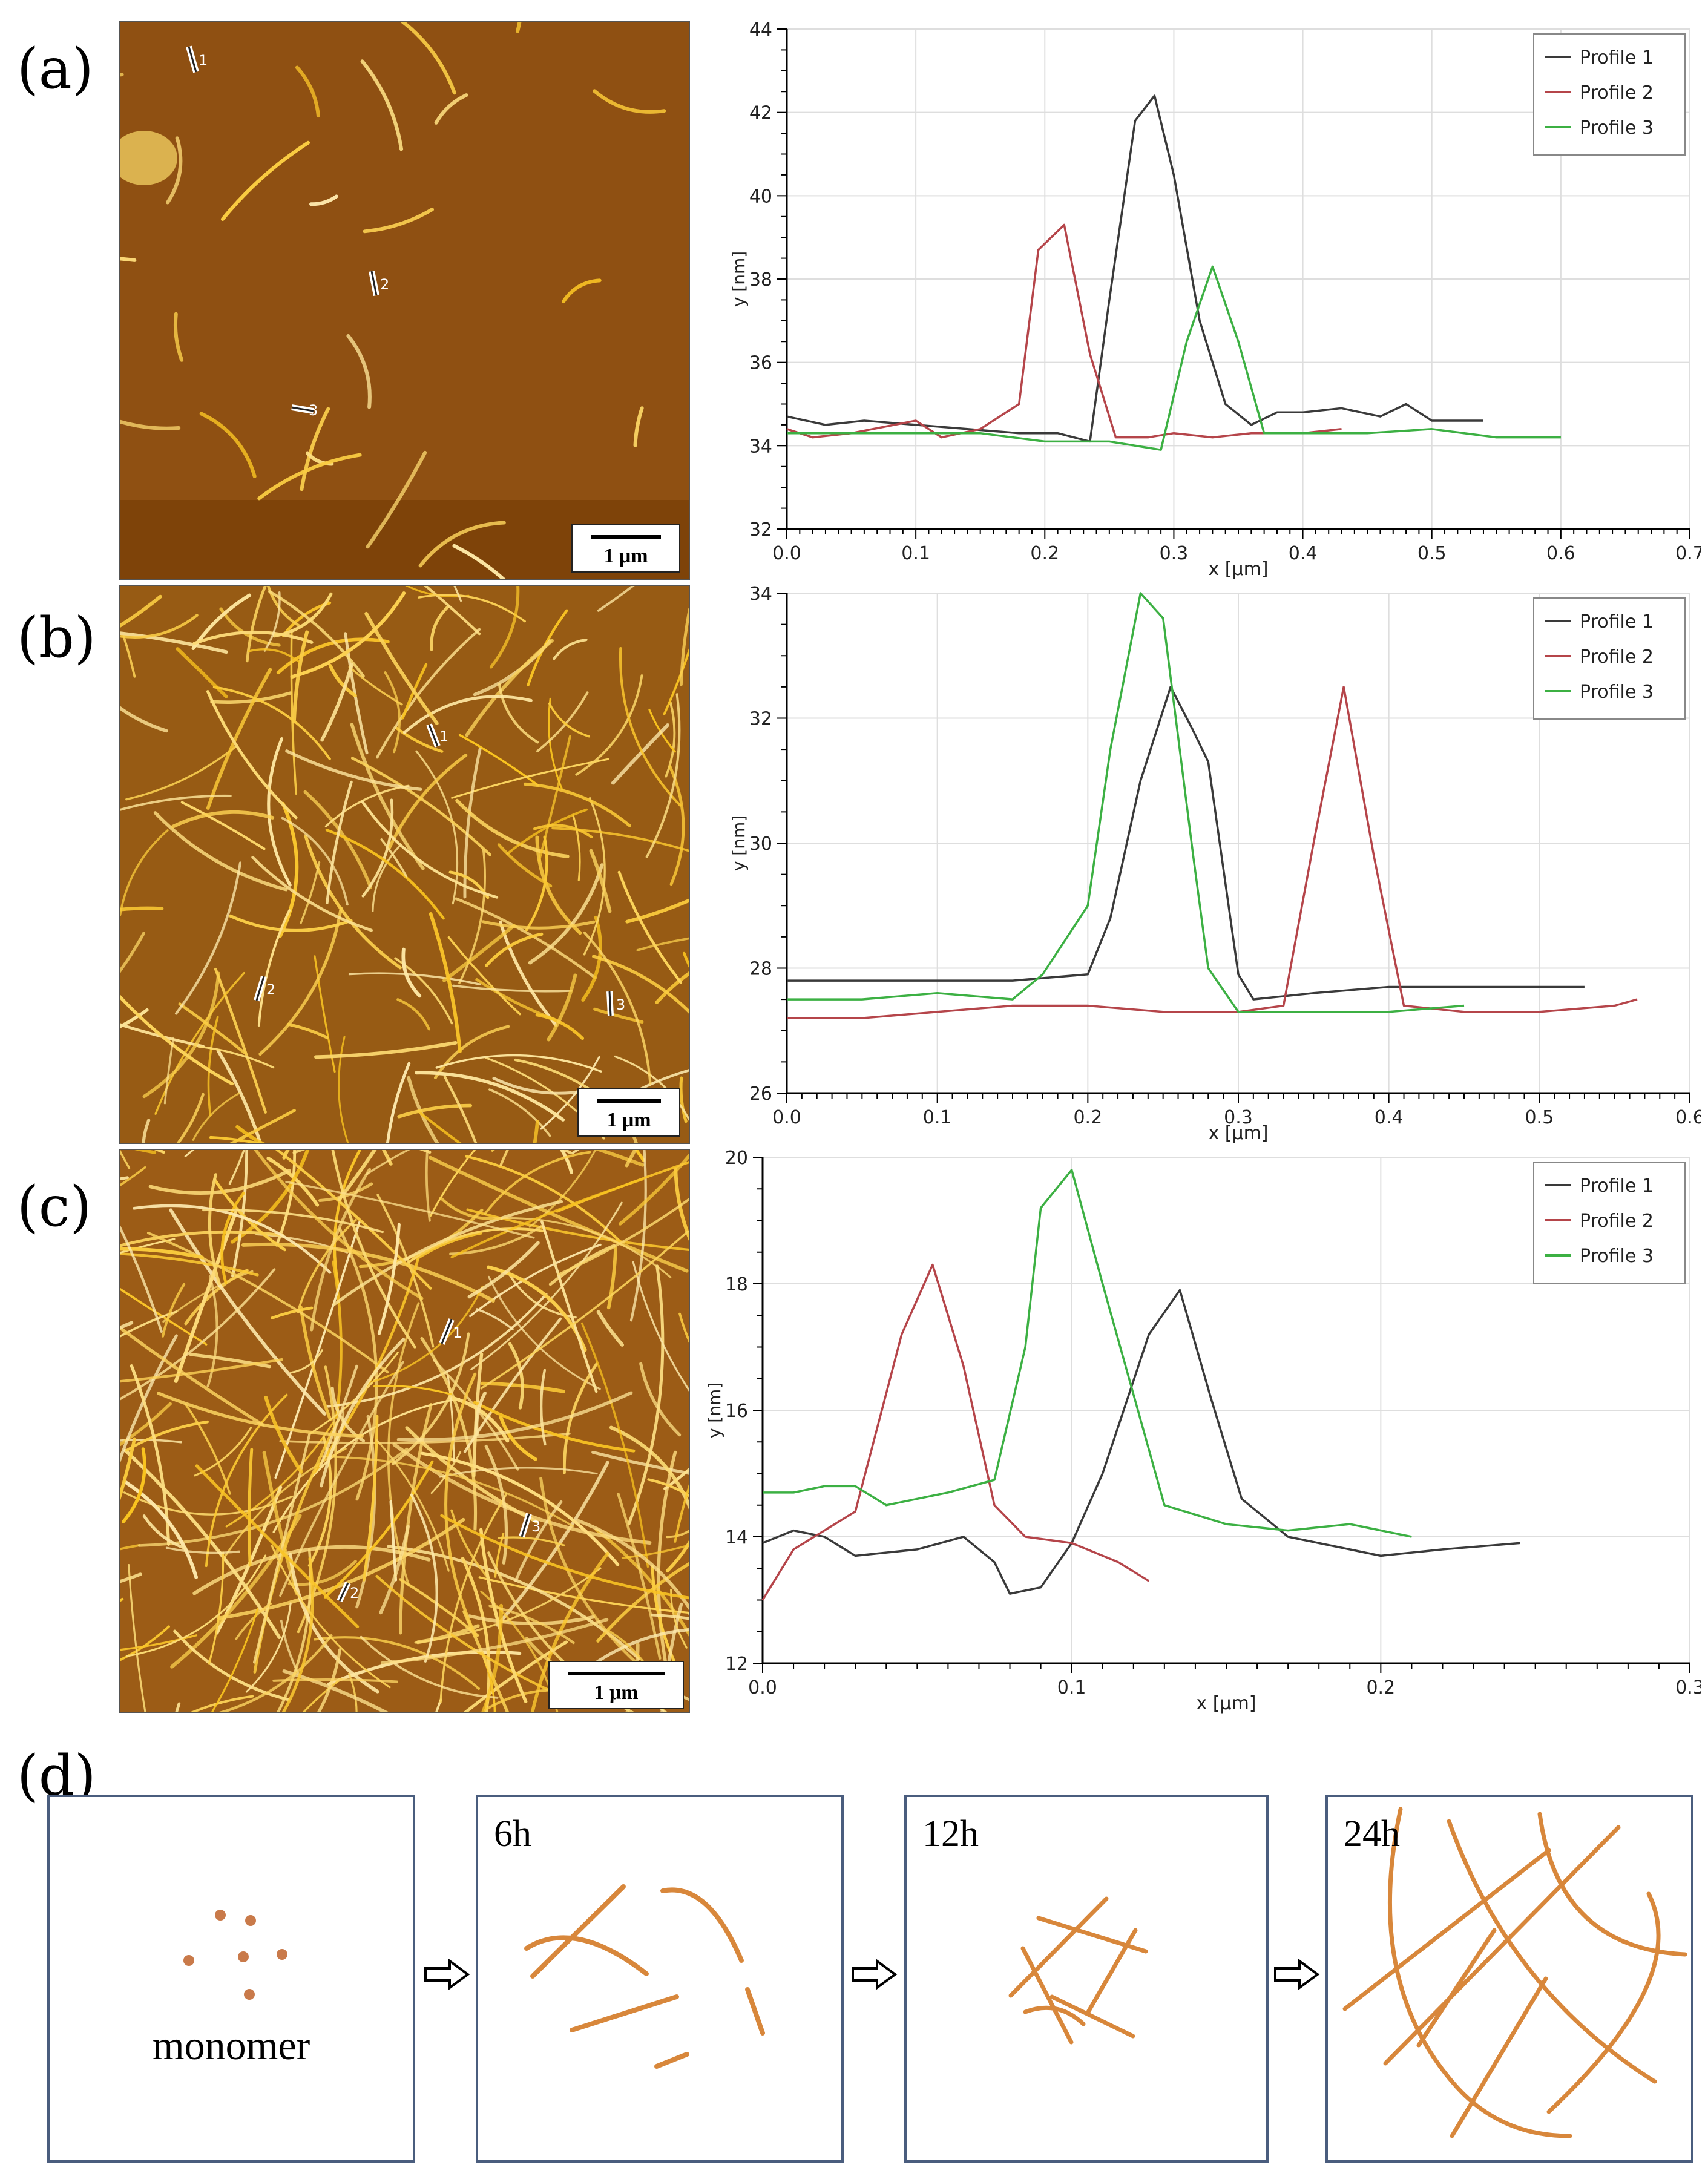  Describe the element at coordinates (625, 548) in the screenshot. I see `scale-bar-a: 1 μm` at that location.